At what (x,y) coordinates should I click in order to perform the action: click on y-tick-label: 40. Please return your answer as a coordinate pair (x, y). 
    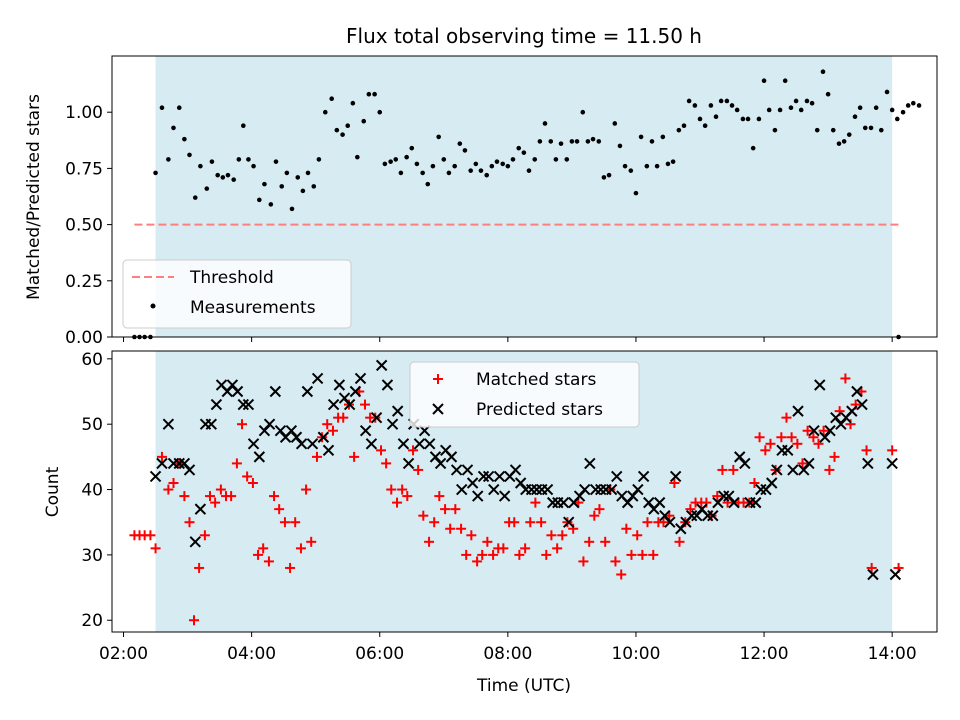
    Looking at the image, I should click on (92, 491).